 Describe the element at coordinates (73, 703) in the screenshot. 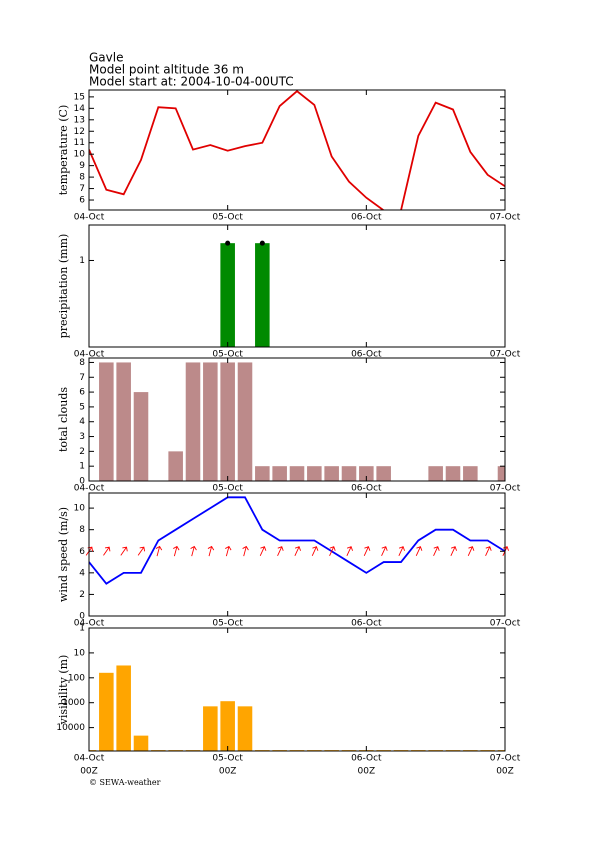

I see `y-tick-label: 1000` at that location.